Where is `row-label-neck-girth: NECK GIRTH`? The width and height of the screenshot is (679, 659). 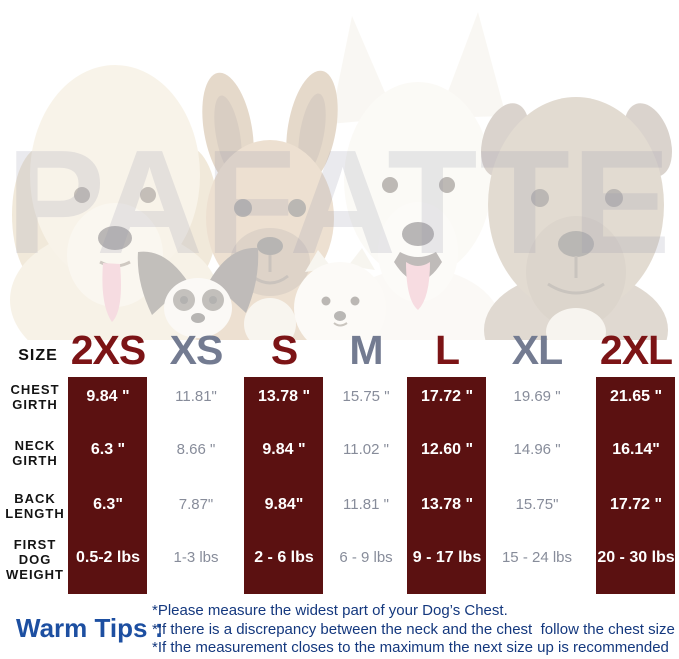
row-label-neck-girth: NECK GIRTH is located at coordinates (35, 452).